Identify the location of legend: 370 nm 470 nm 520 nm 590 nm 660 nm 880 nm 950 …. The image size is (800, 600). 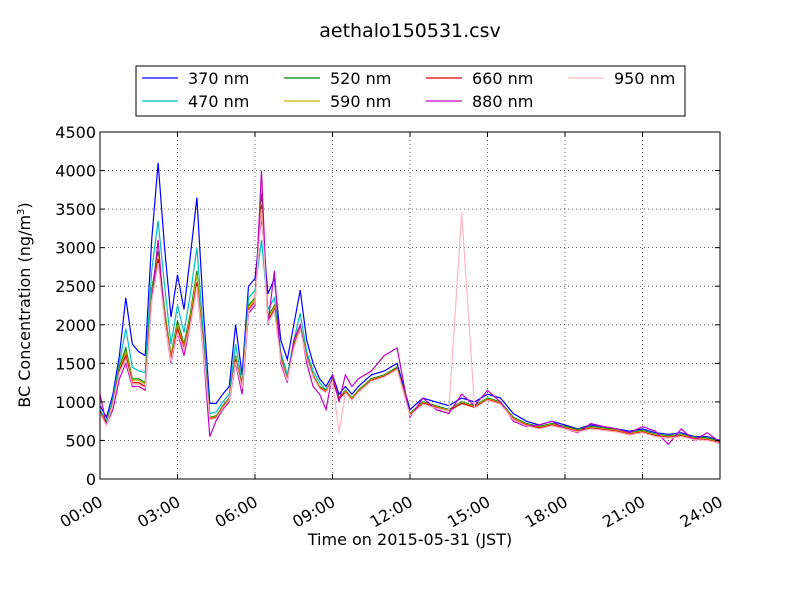
(410, 91).